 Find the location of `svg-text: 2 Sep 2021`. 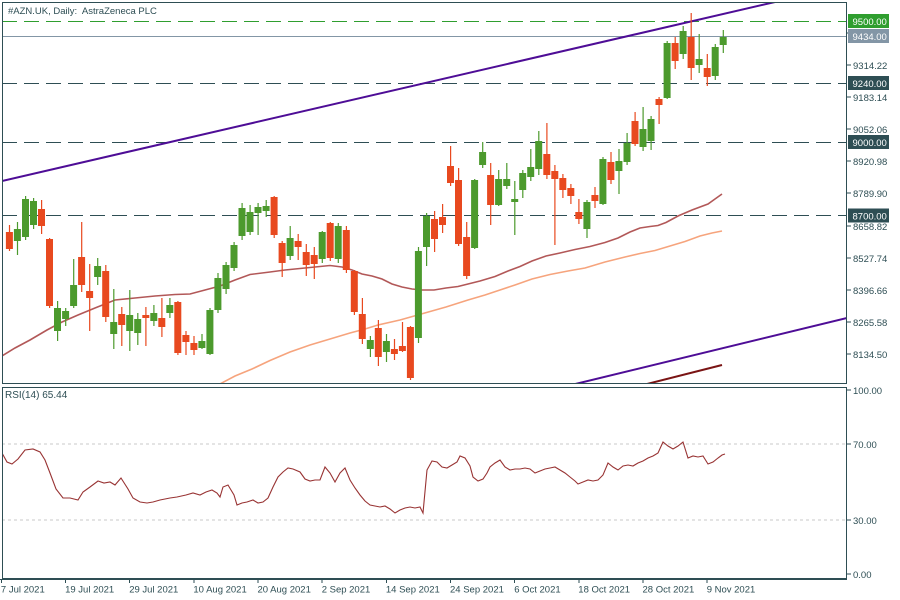

svg-text: 2 Sep 2021 is located at coordinates (346, 590).